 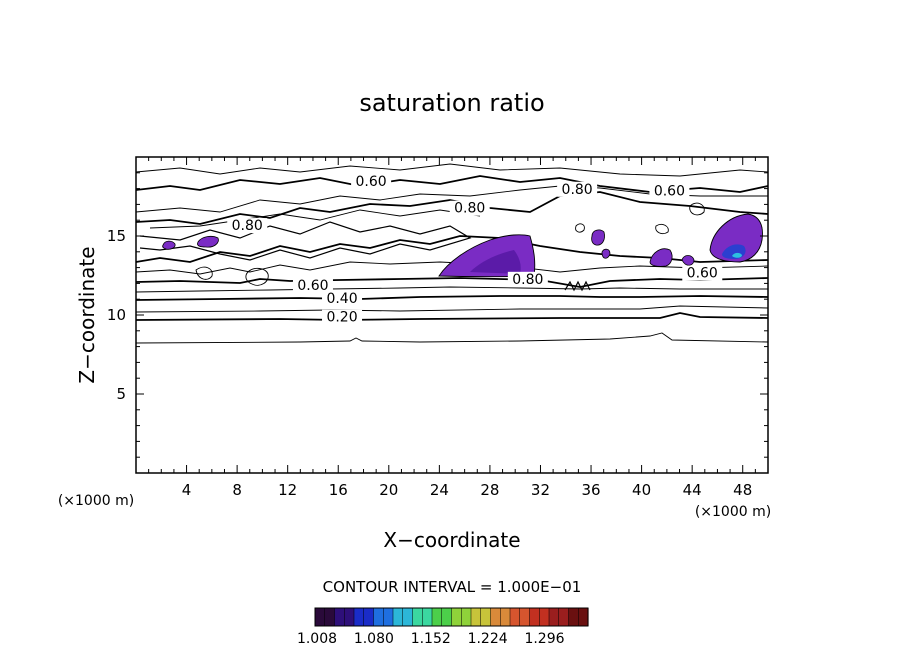 What do you see at coordinates (540, 490) in the screenshot?
I see `x-tick-label: 32` at bounding box center [540, 490].